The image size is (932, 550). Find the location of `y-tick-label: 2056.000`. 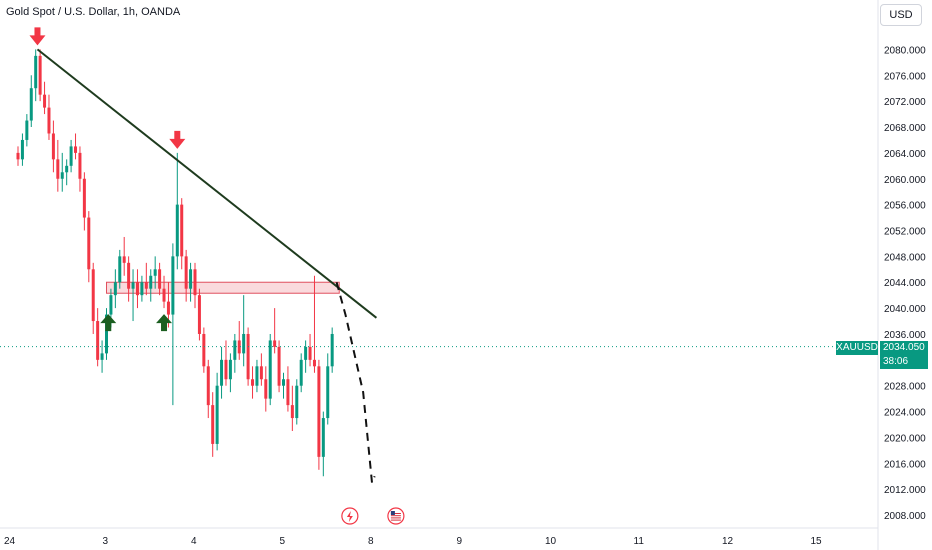

y-tick-label: 2056.000 is located at coordinates (905, 206).